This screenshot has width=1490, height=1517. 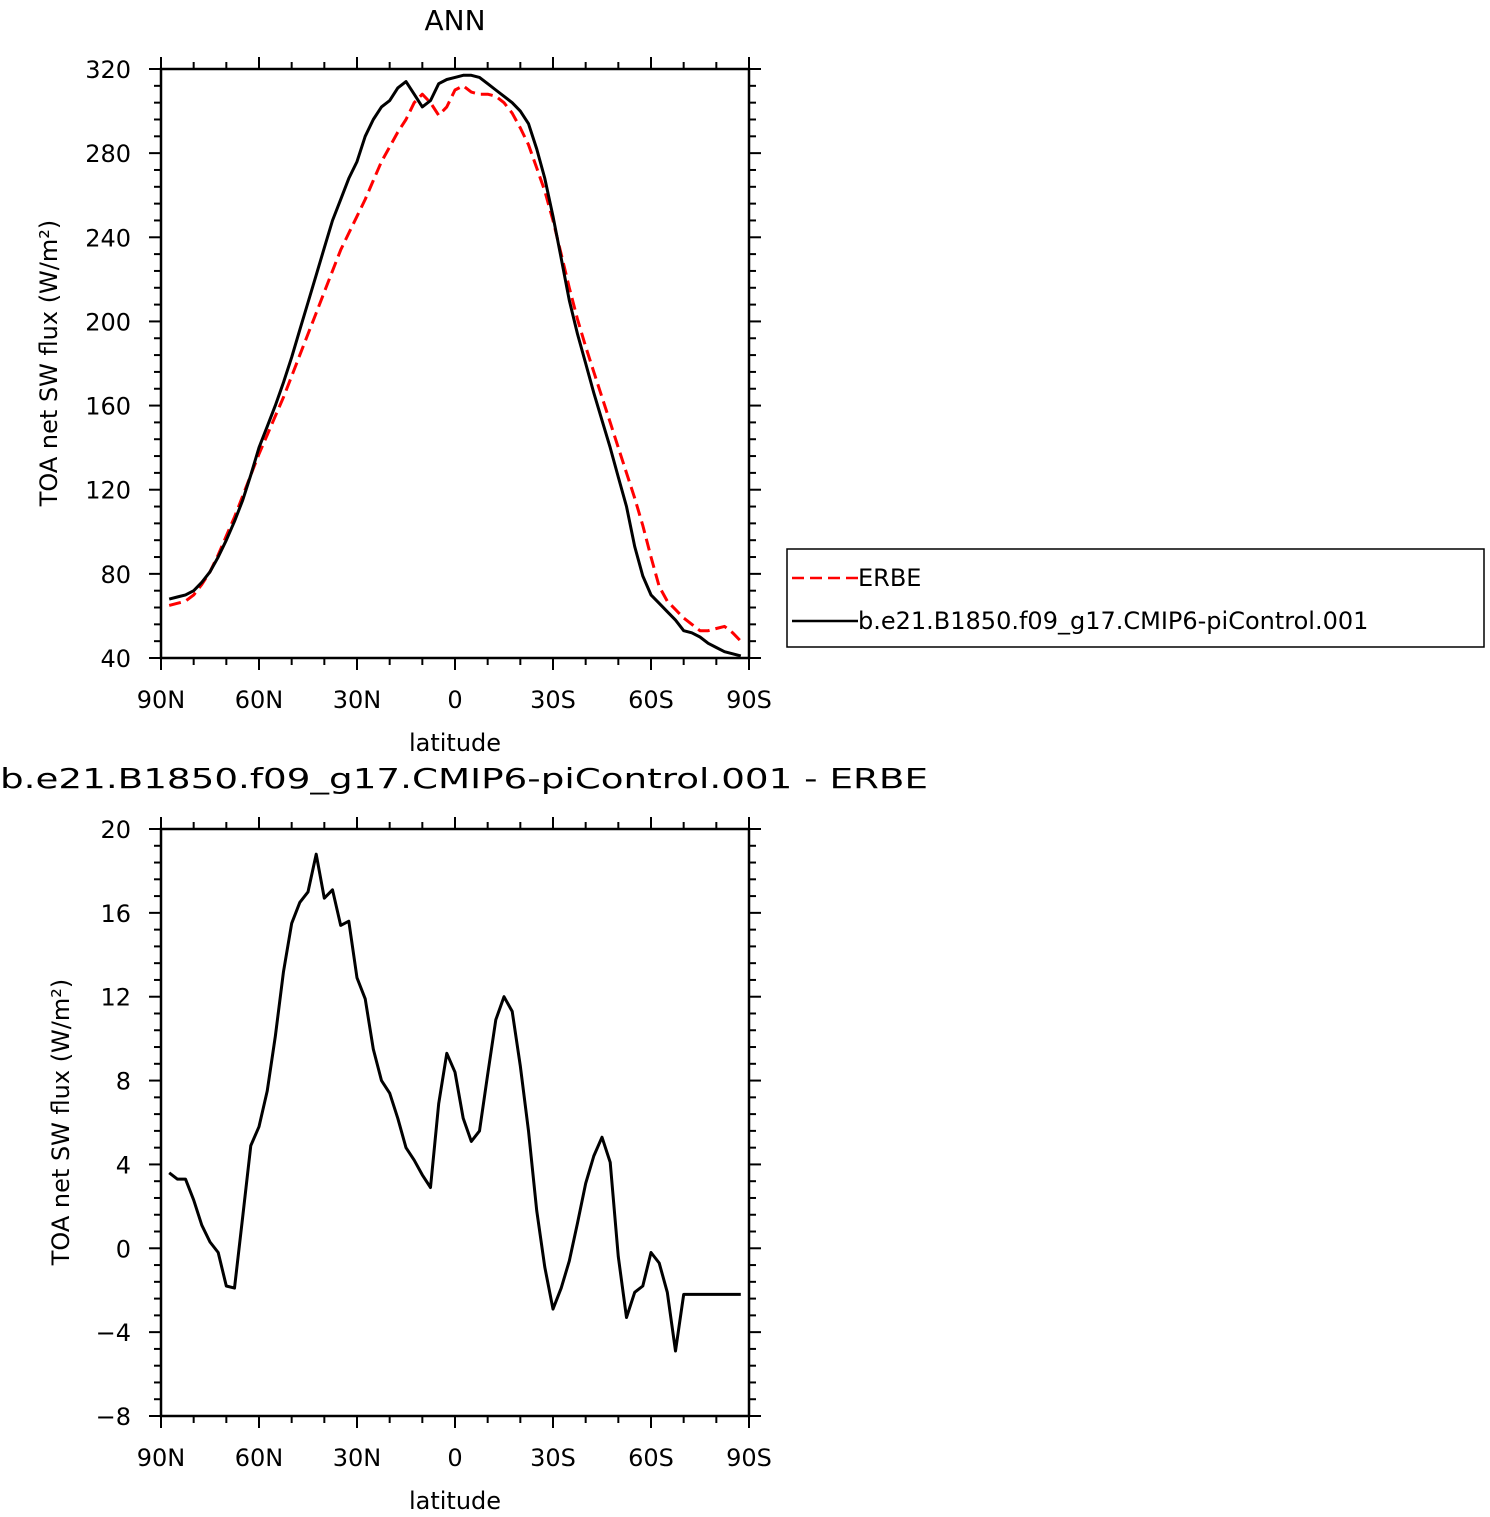 What do you see at coordinates (357, 1458) in the screenshot?
I see `bottom-x-tick-label: 30N` at bounding box center [357, 1458].